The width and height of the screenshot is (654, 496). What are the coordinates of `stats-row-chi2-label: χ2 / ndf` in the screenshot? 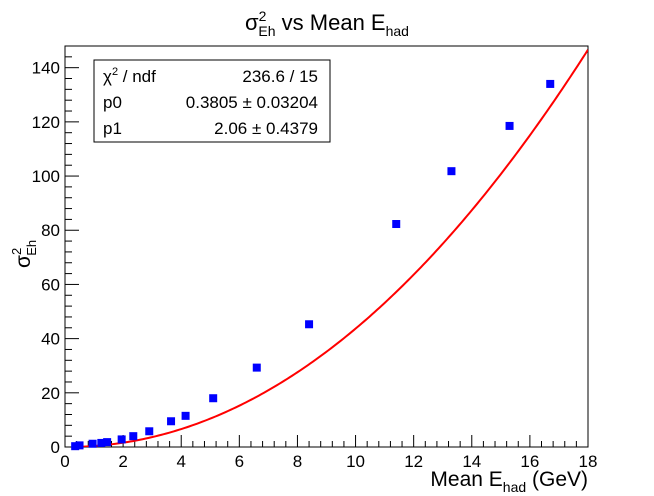 It's located at (129, 76).